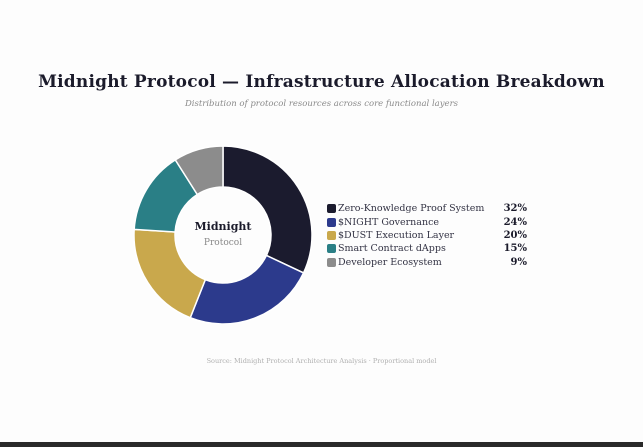  What do you see at coordinates (515, 222) in the screenshot?
I see `legend-value: 24%` at bounding box center [515, 222].